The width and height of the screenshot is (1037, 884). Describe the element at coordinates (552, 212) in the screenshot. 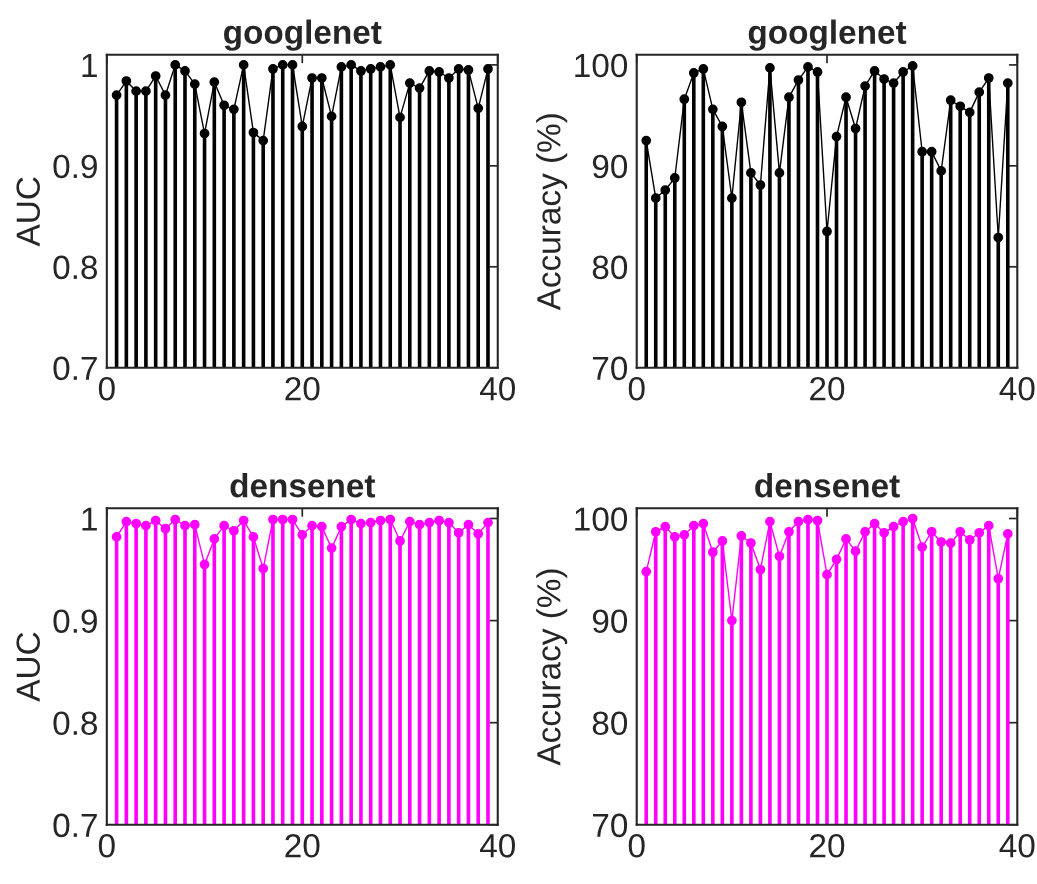

I see `y-axis-title: Accuracy (%)` at that location.